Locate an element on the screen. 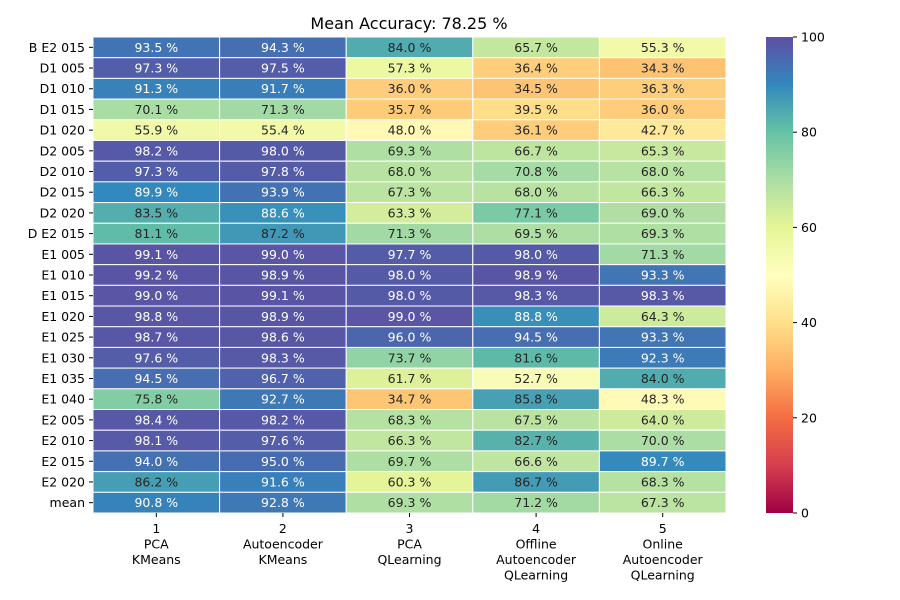  cell-value-label: 63.3 % is located at coordinates (410, 212).